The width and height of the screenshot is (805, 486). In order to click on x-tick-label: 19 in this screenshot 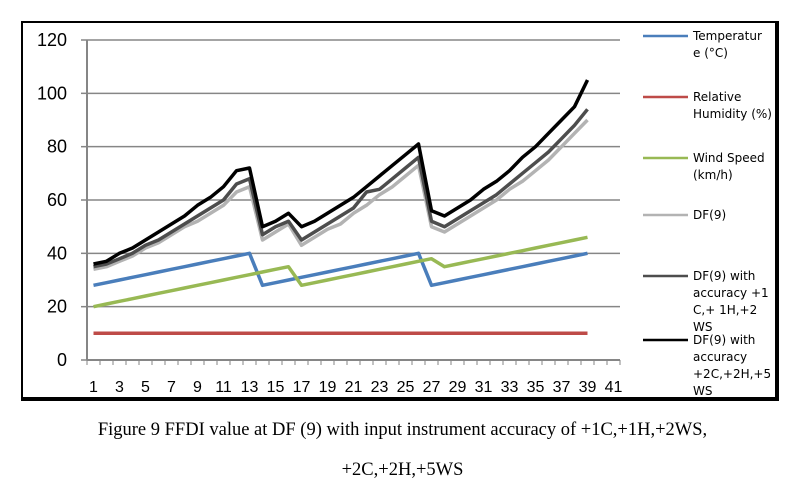, I will do `click(328, 387)`.